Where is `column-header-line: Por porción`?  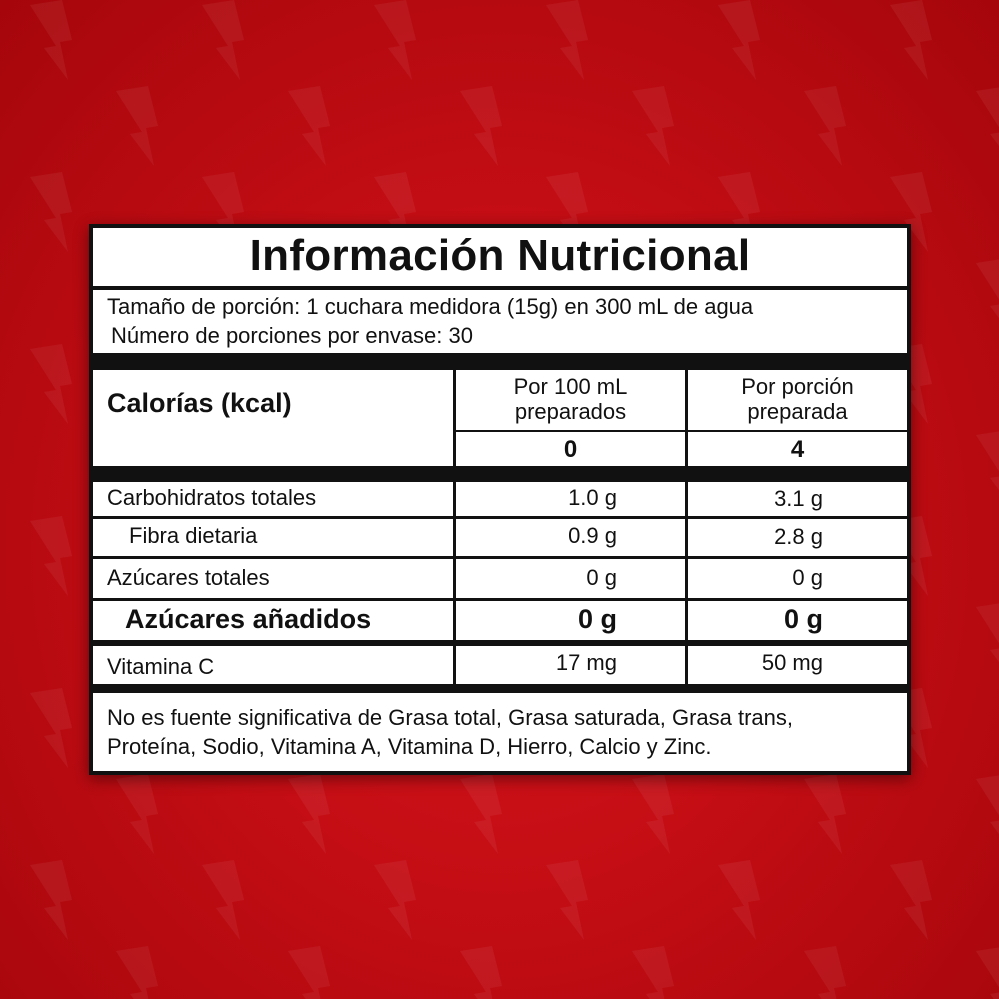
column-header-line: Por porción is located at coordinates (797, 386).